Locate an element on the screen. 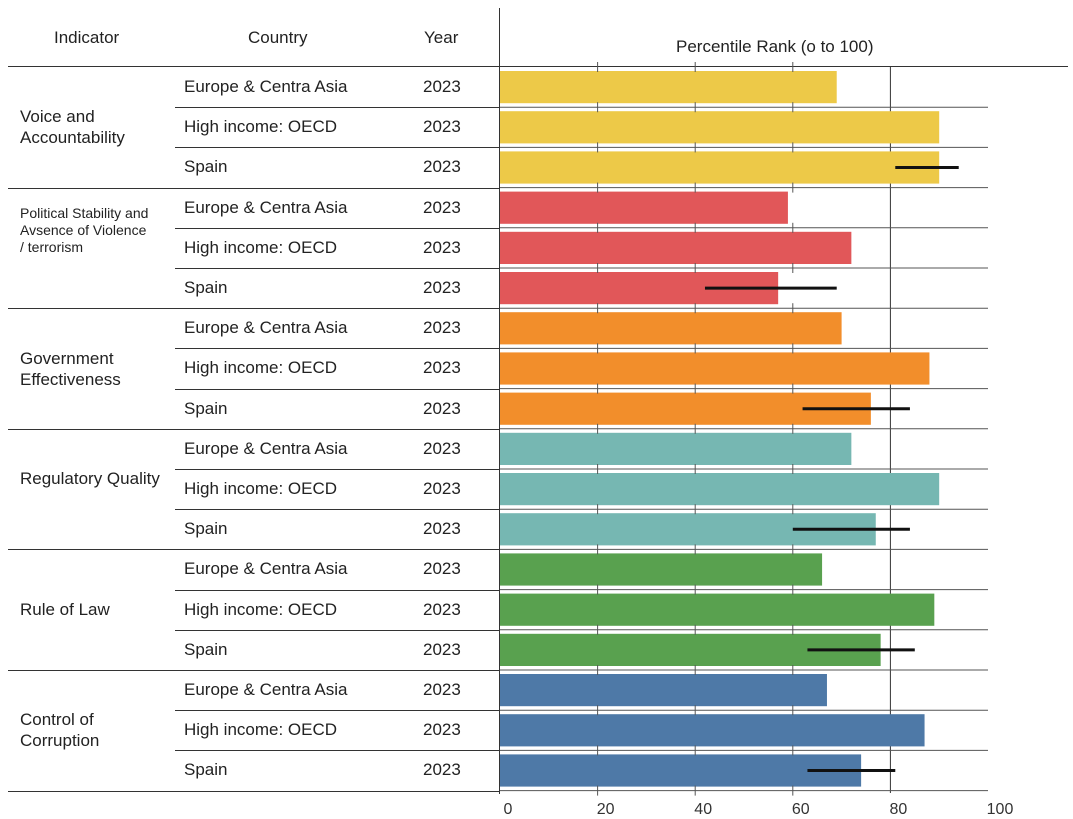 The width and height of the screenshot is (1073, 819). indicator-label: Control of Corruption is located at coordinates (60, 730).